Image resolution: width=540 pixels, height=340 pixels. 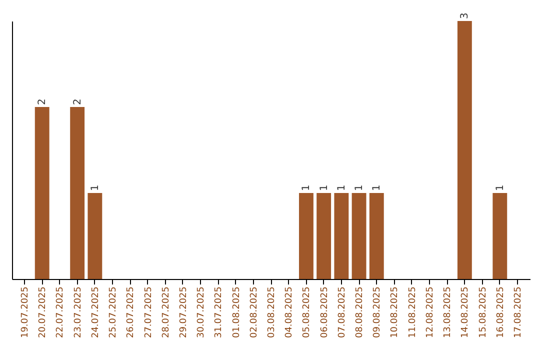 What do you see at coordinates (307, 312) in the screenshot?
I see `x-tick-label: 05.08.2025` at bounding box center [307, 312].